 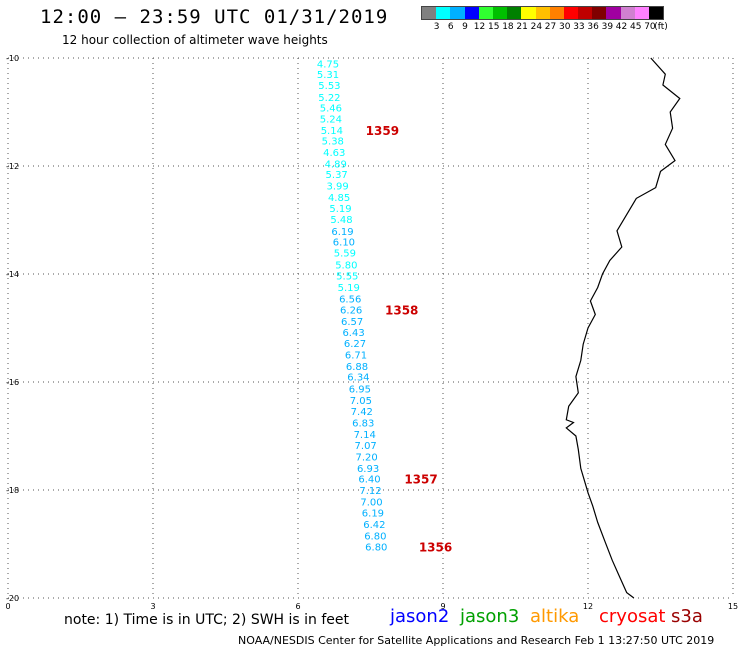 I want to click on wave-height-value: 5.14, so click(x=332, y=131).